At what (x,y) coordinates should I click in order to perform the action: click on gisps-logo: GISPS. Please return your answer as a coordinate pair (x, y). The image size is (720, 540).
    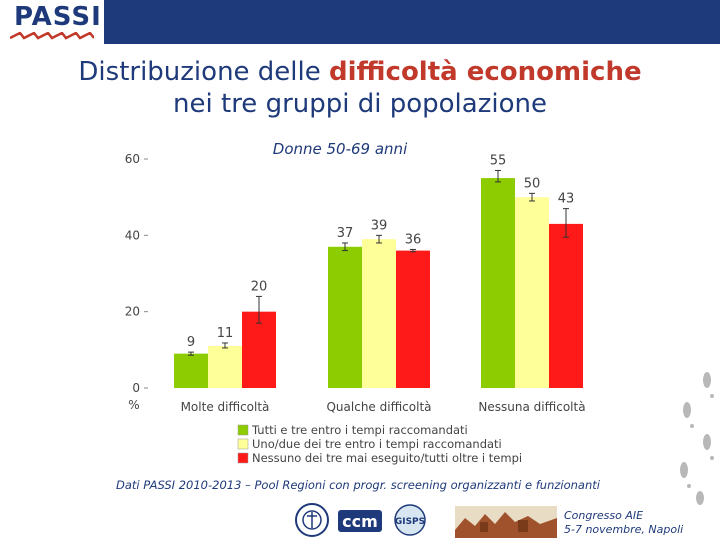
    Looking at the image, I should click on (410, 520).